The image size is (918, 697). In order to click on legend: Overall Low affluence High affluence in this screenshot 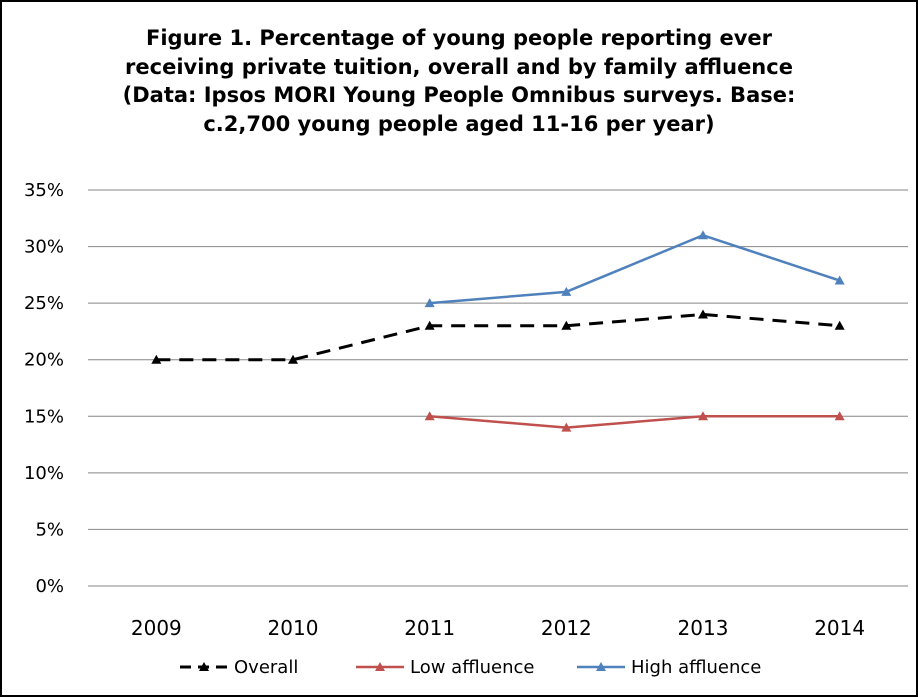, I will do `click(470, 667)`.